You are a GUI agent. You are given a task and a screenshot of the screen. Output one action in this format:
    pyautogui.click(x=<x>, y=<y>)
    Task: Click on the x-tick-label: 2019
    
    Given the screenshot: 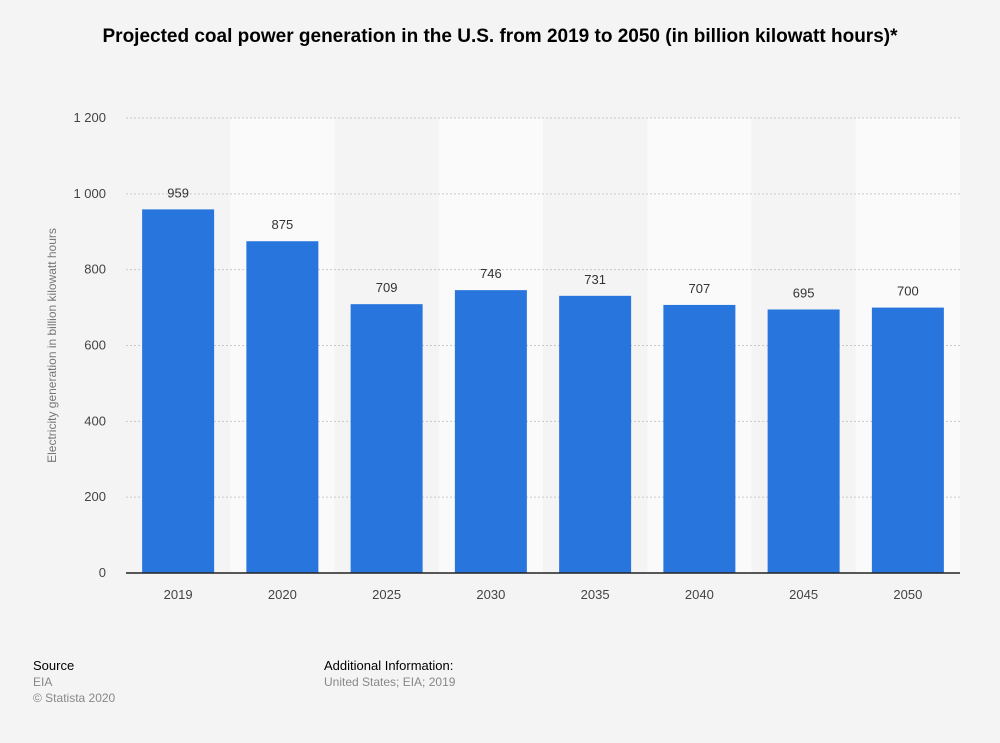 What is the action you would take?
    pyautogui.click(x=178, y=594)
    